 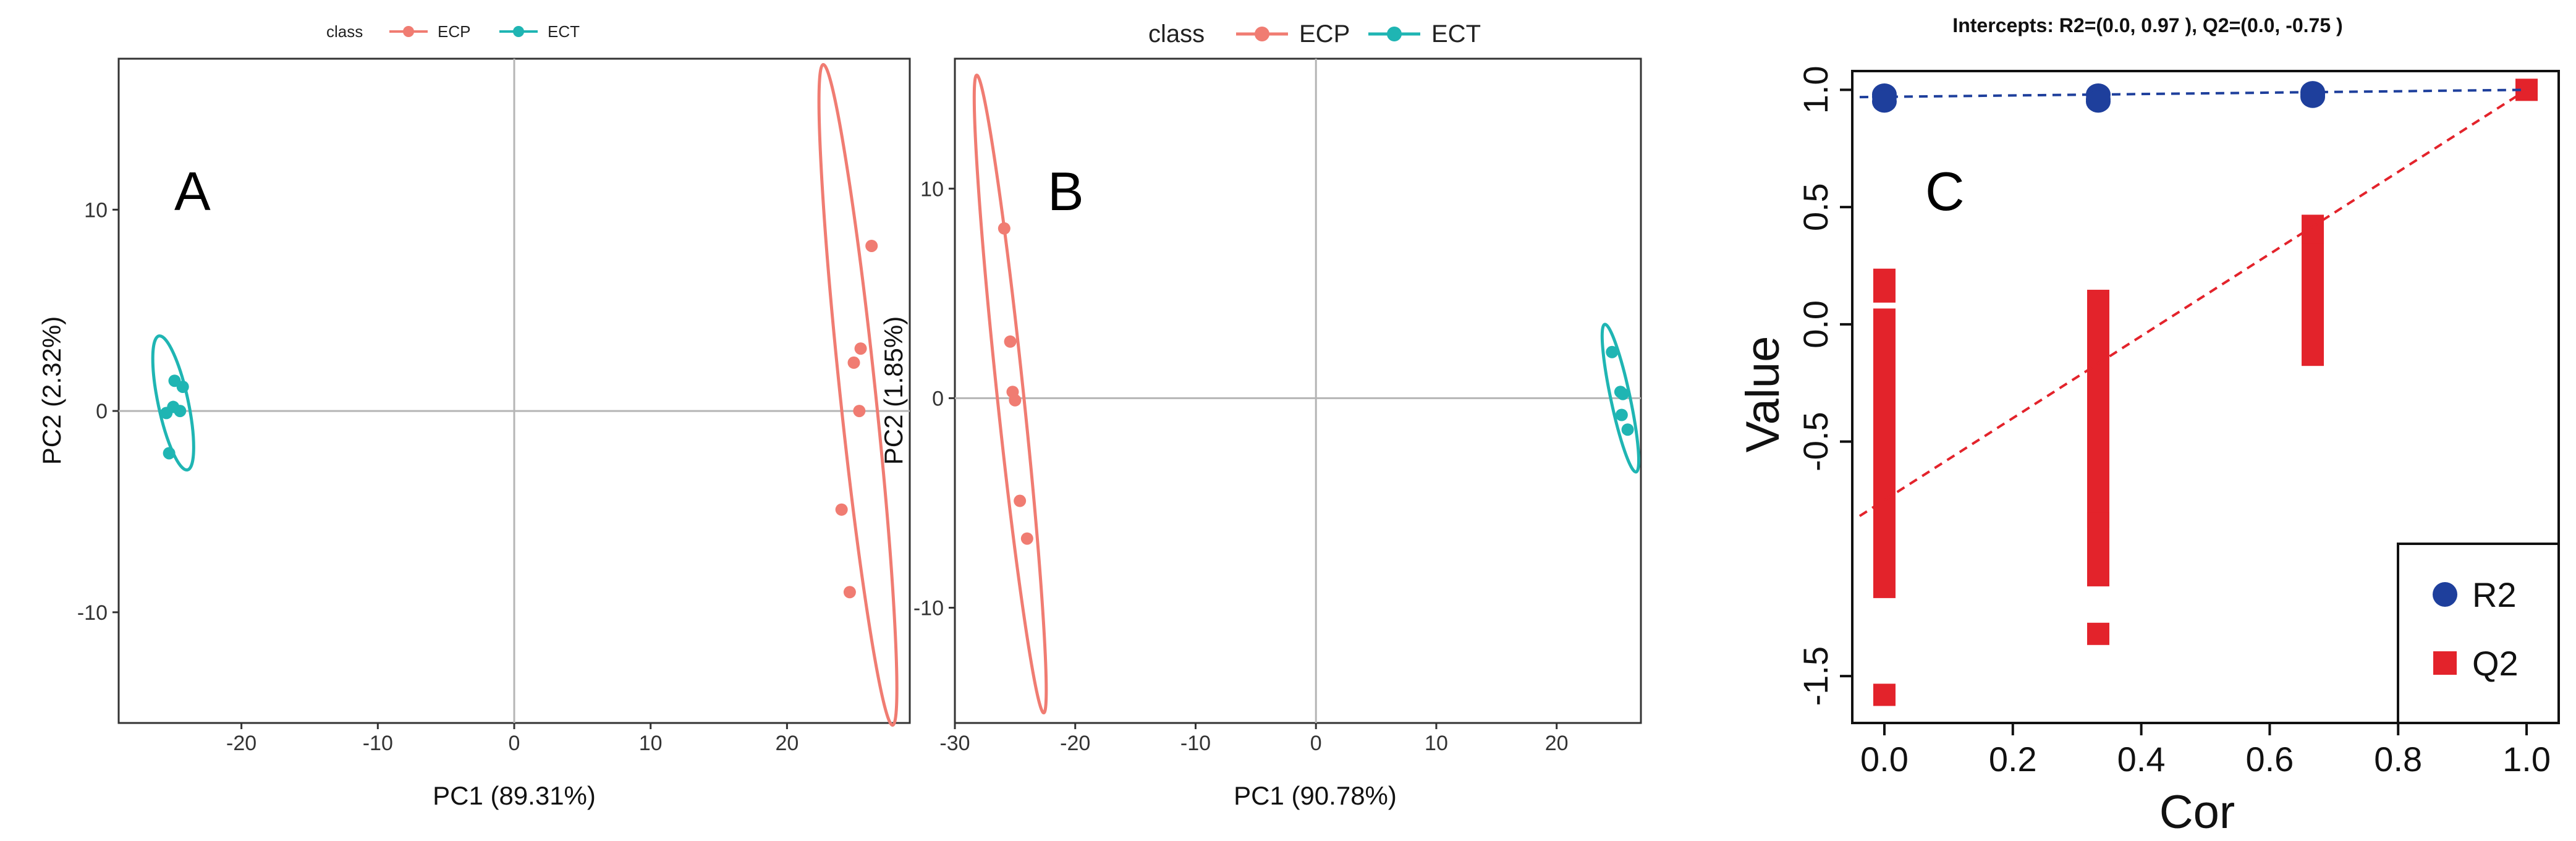 I want to click on legend-ect-label-a: ECT, so click(x=564, y=32).